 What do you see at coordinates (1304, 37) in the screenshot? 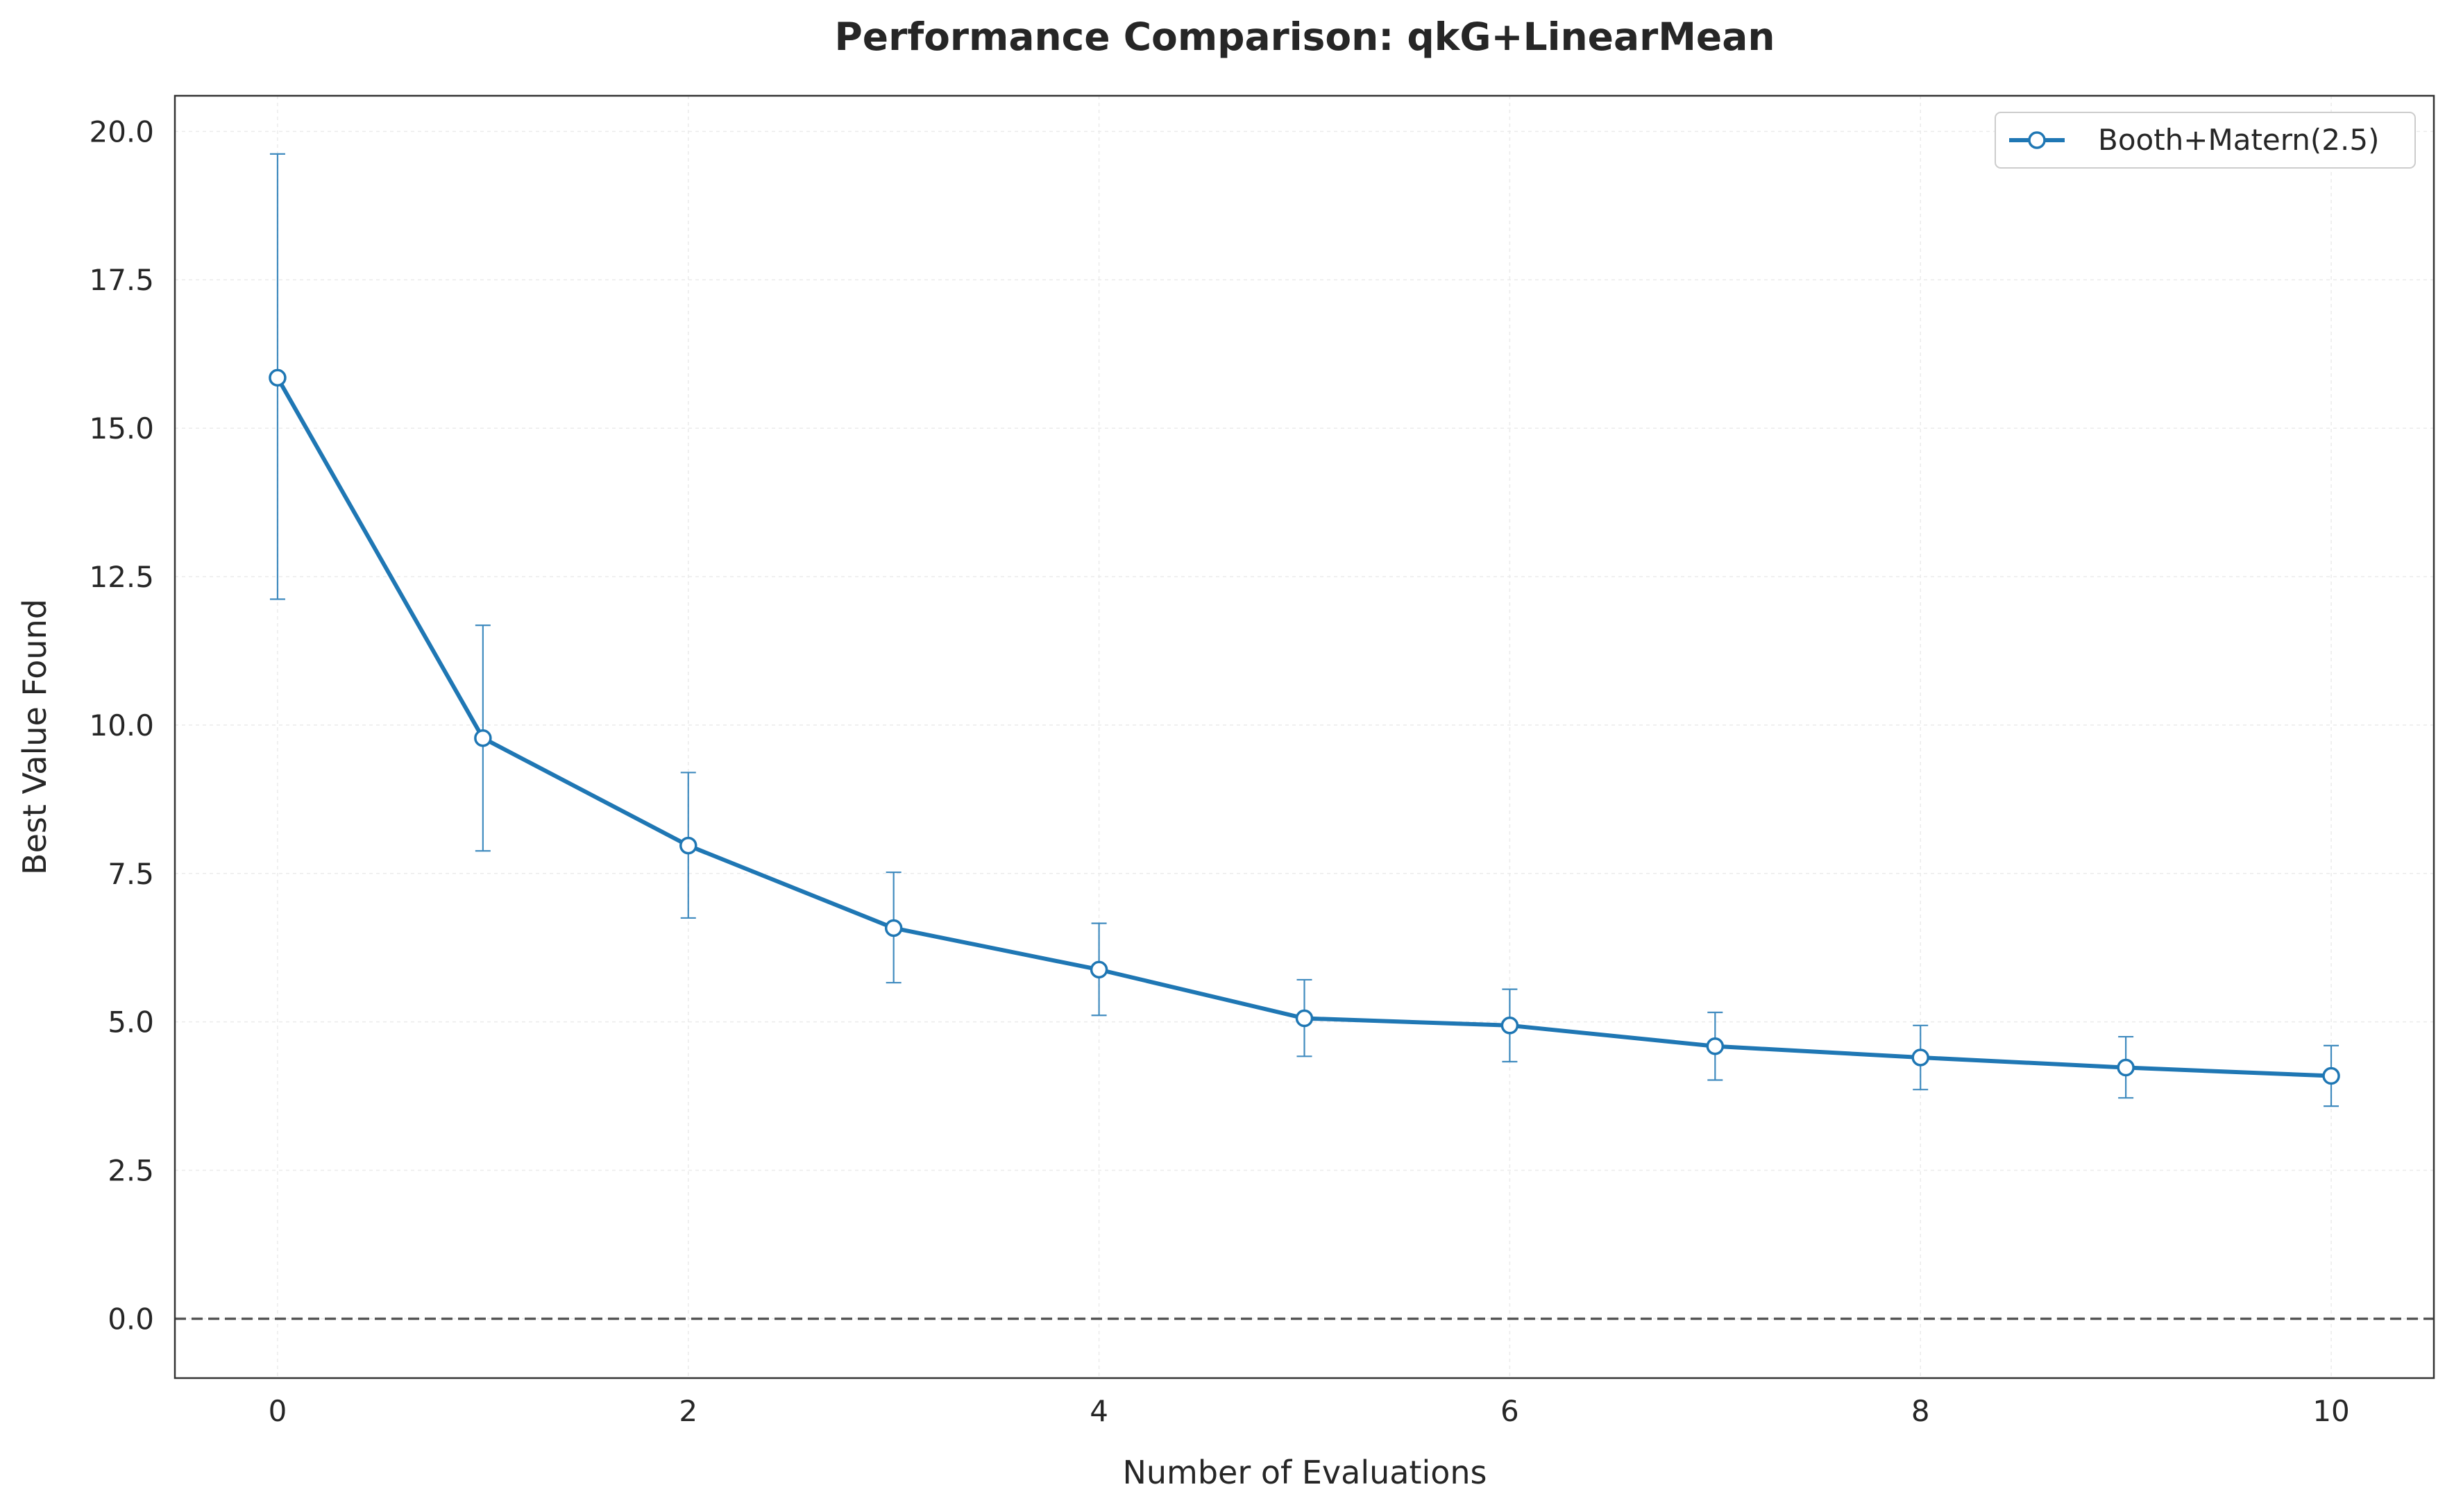
I see `chart-title: Performance Comparison: qkG+LinearMean` at bounding box center [1304, 37].